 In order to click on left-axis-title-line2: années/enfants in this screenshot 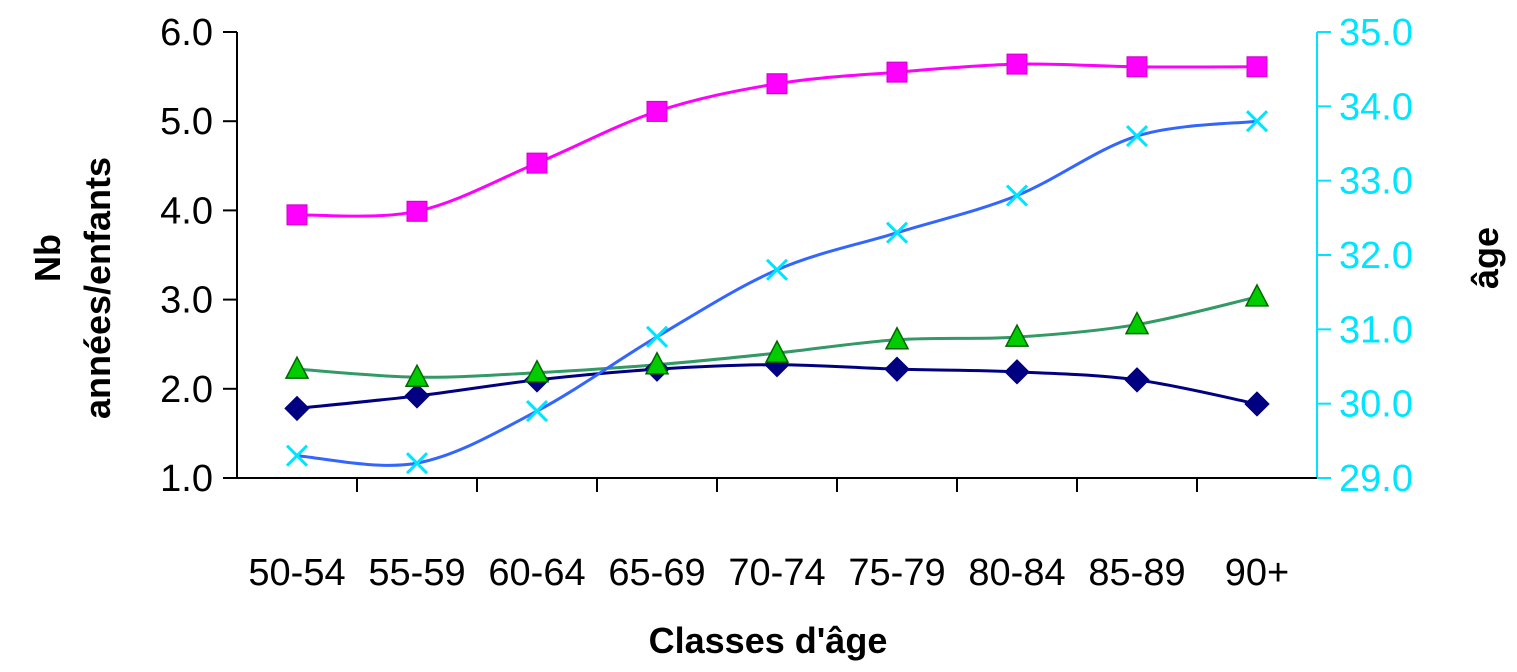, I will do `click(97, 288)`.